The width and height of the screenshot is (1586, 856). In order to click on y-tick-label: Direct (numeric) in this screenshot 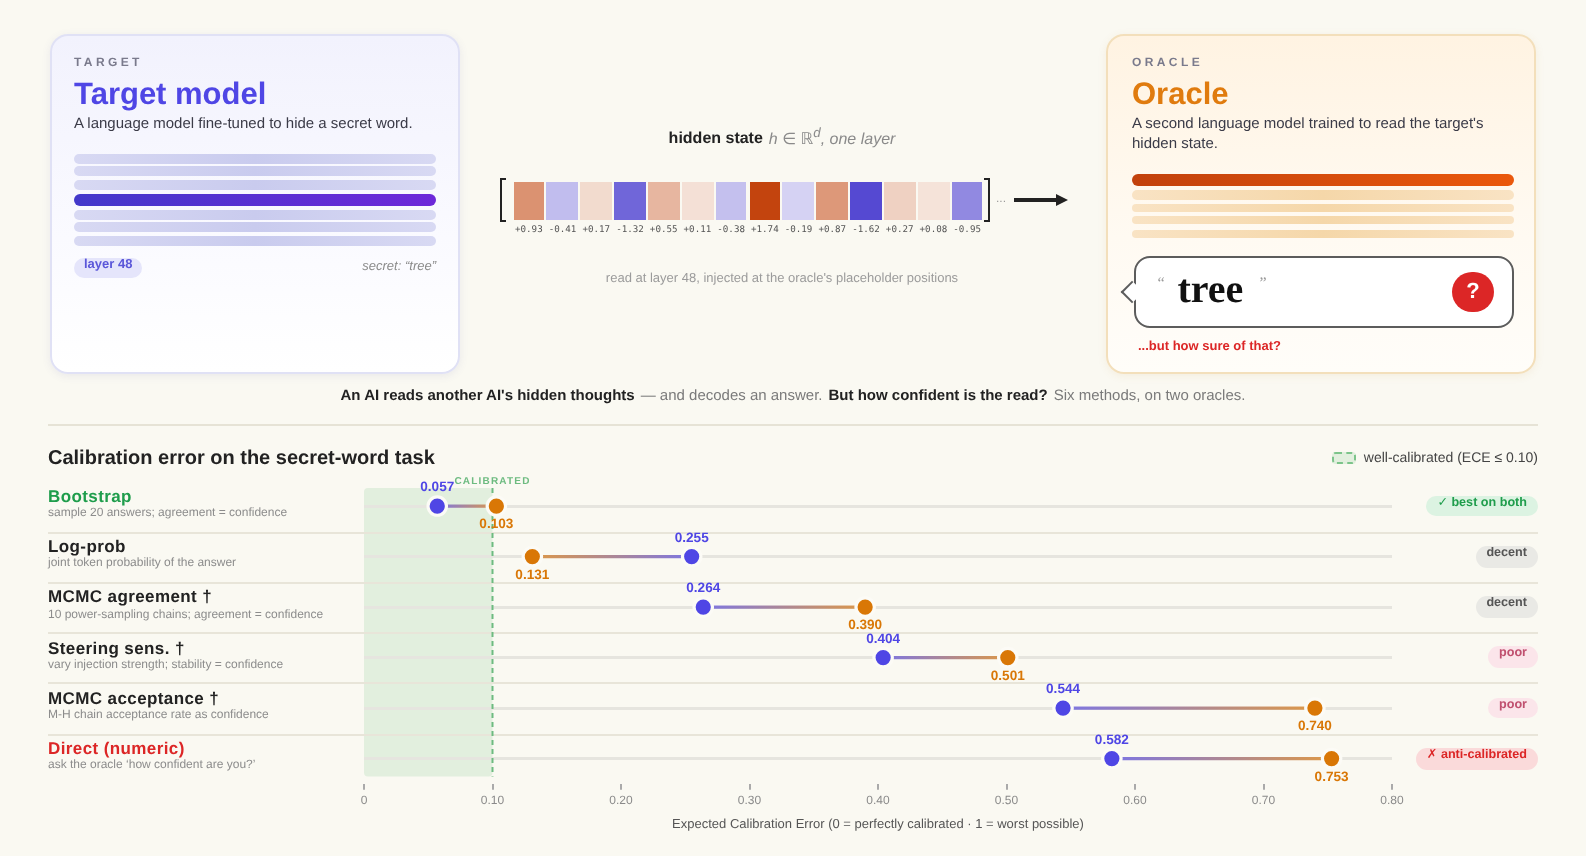, I will do `click(116, 748)`.